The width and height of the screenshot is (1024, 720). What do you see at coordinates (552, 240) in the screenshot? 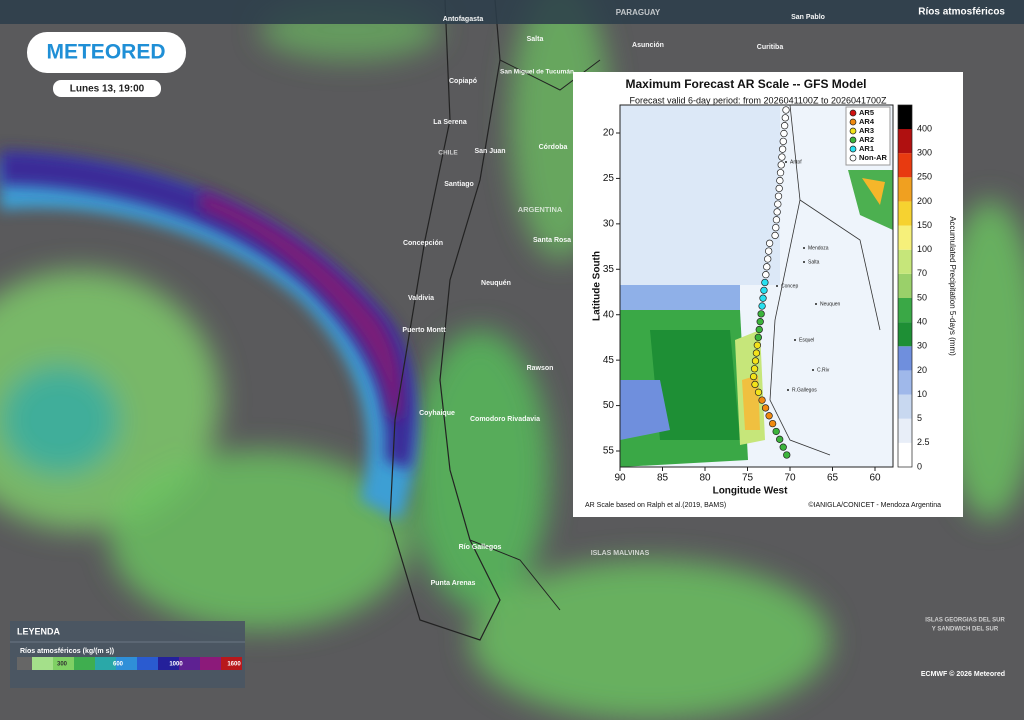
I see `place-label: Santa Rosa` at bounding box center [552, 240].